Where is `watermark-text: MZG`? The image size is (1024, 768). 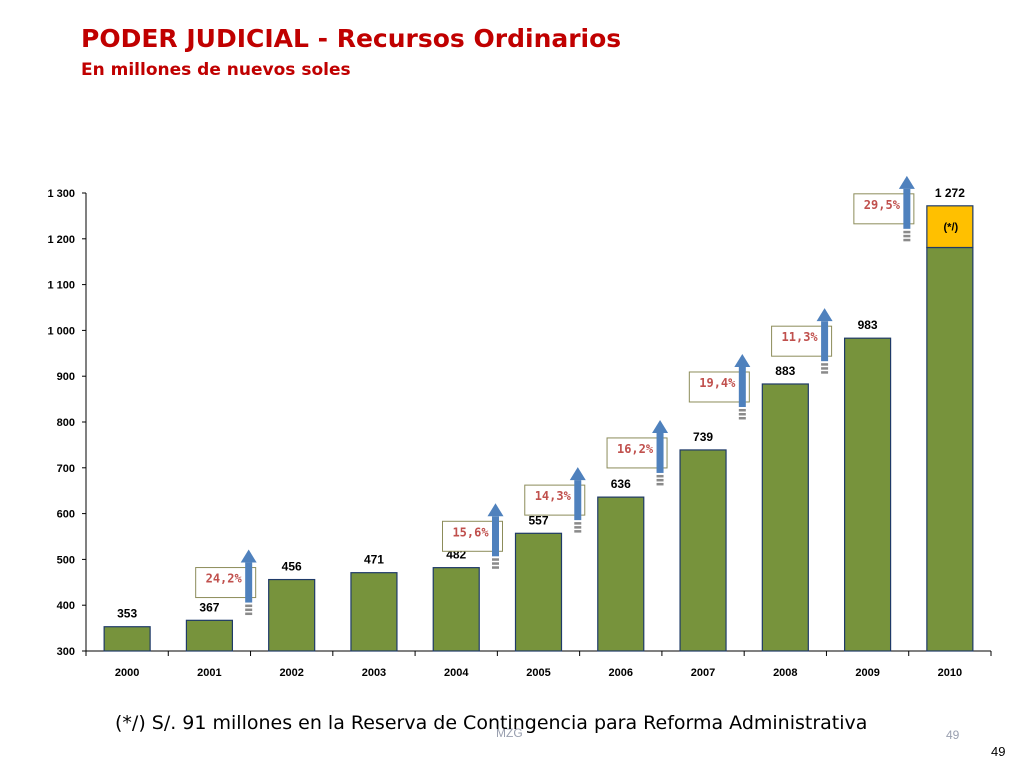 watermark-text: MZG is located at coordinates (509, 733).